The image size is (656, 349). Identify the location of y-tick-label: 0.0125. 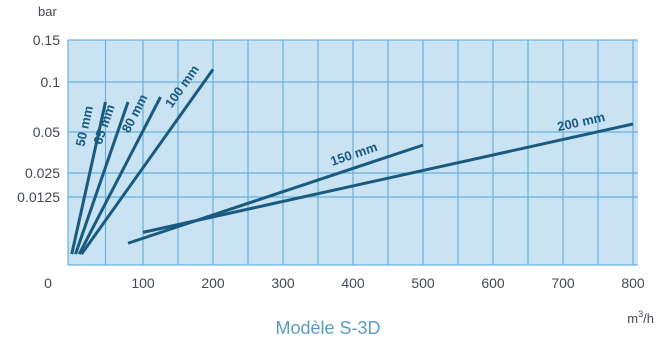
(38, 197).